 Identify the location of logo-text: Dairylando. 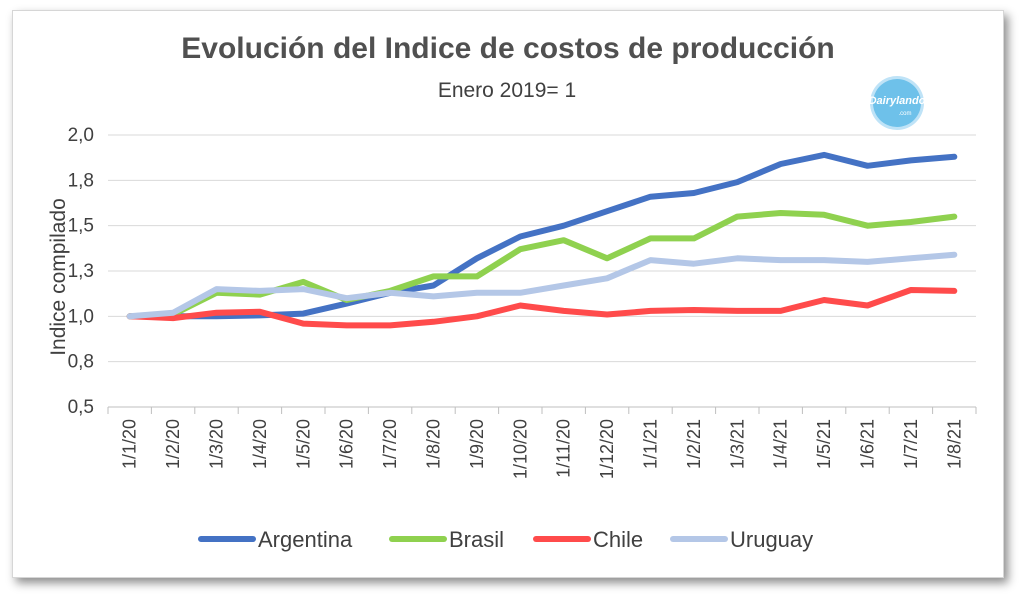
(897, 101).